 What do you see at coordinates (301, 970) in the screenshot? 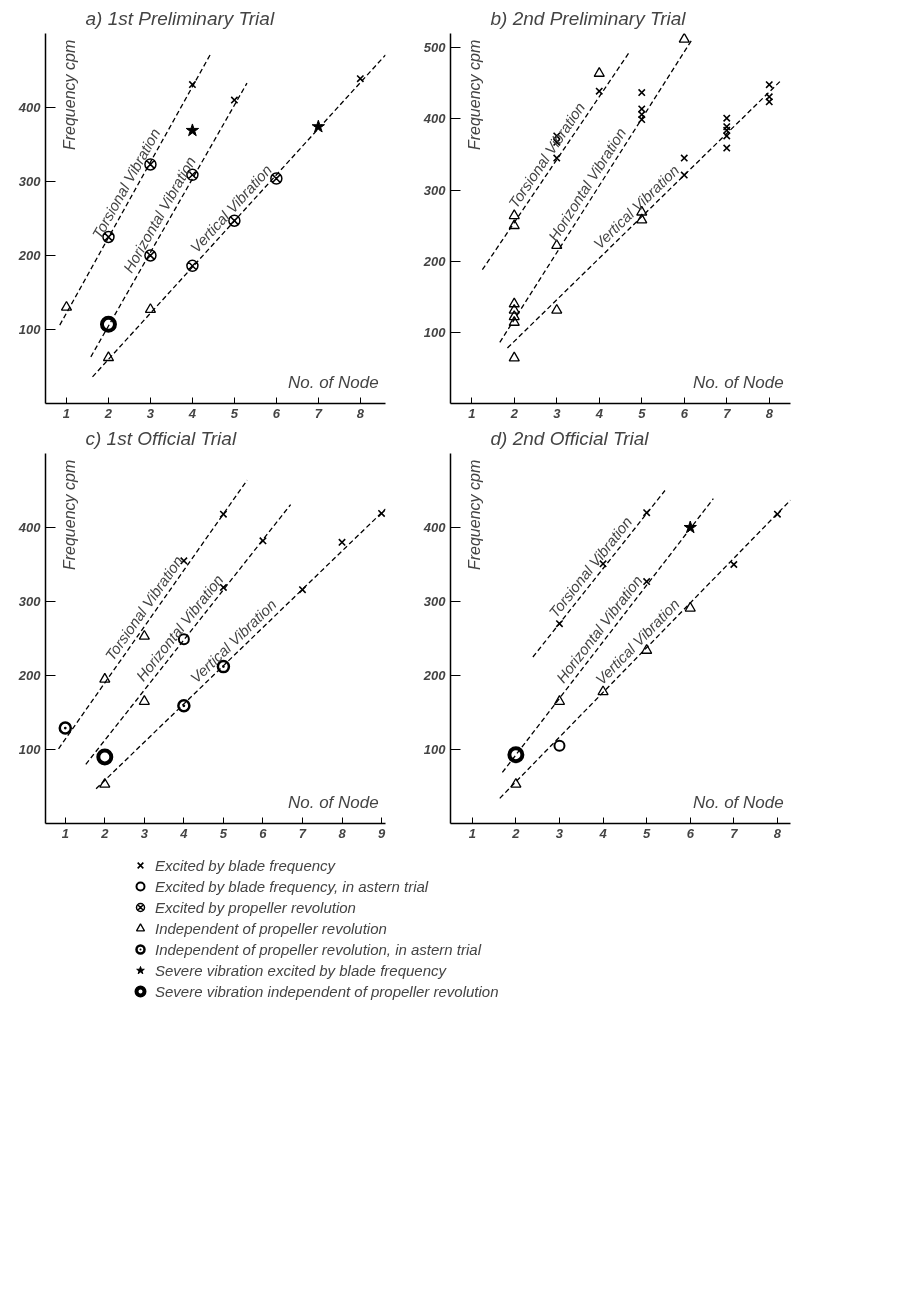
I see `legend-label: Severe vibration excited by blade frequency` at bounding box center [301, 970].